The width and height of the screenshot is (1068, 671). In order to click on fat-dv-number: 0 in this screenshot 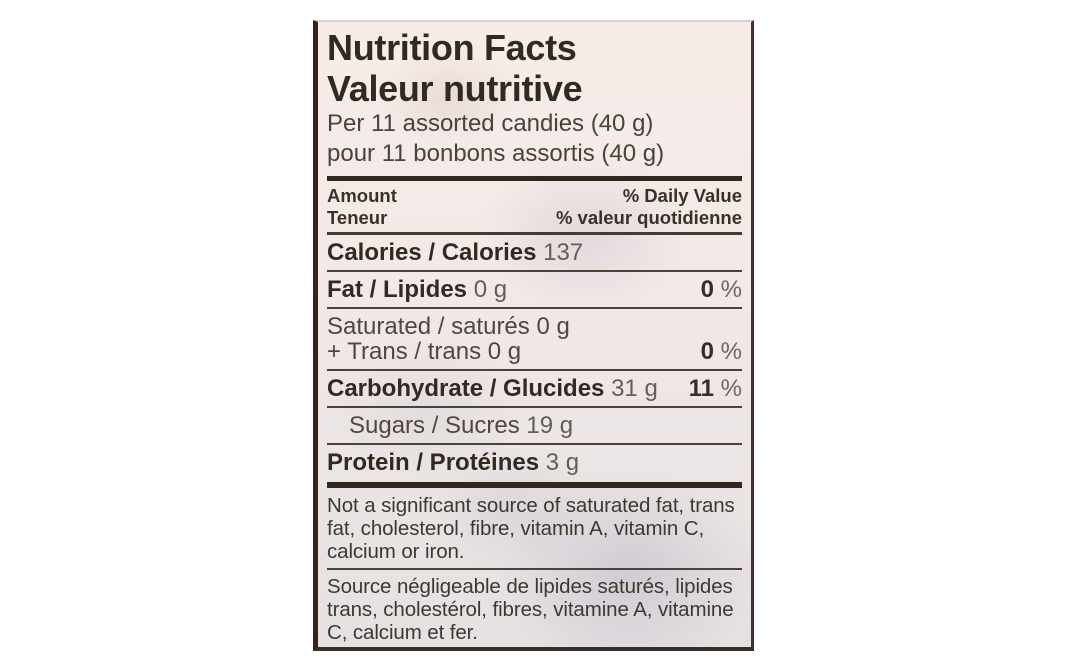, I will do `click(707, 289)`.